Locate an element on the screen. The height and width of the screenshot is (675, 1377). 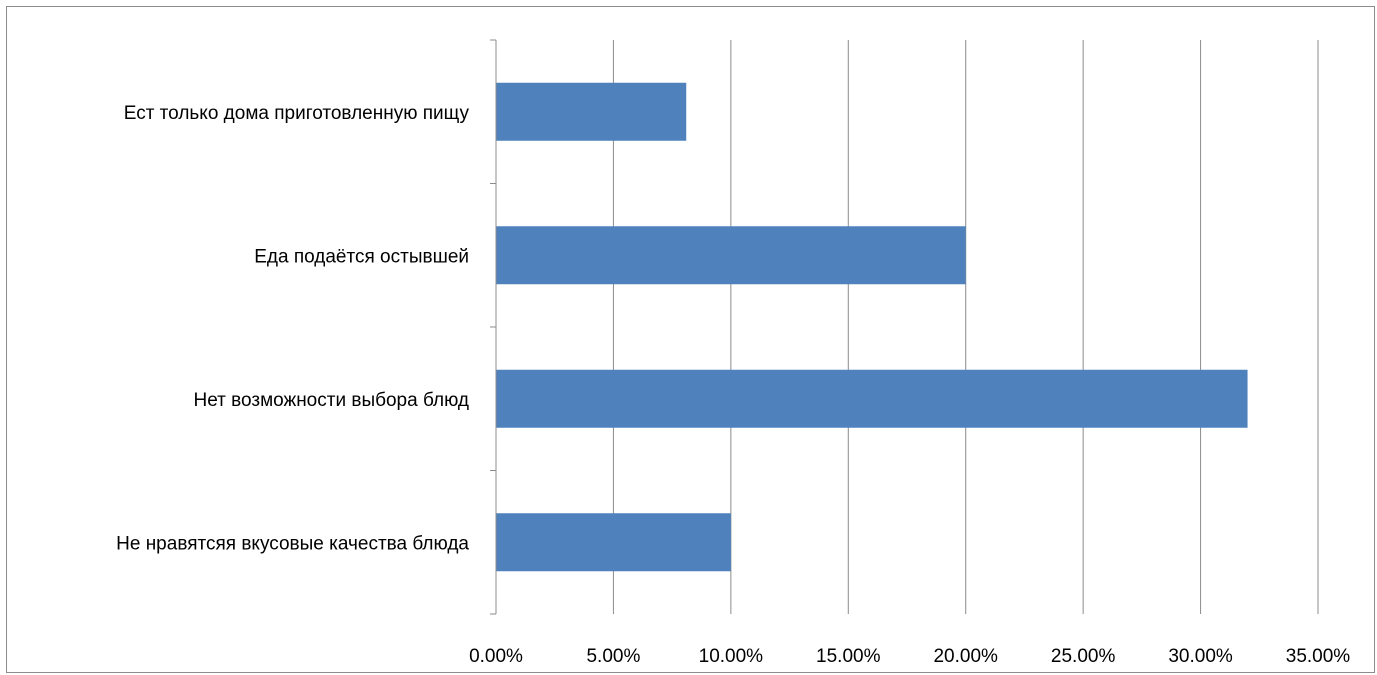
x-tick-label-1: 5.00% is located at coordinates (613, 656).